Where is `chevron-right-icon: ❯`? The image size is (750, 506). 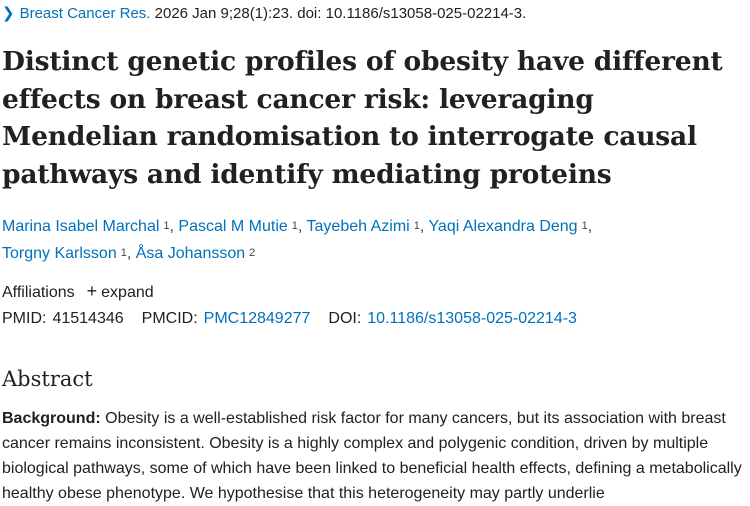
chevron-right-icon: ❯ is located at coordinates (8, 13).